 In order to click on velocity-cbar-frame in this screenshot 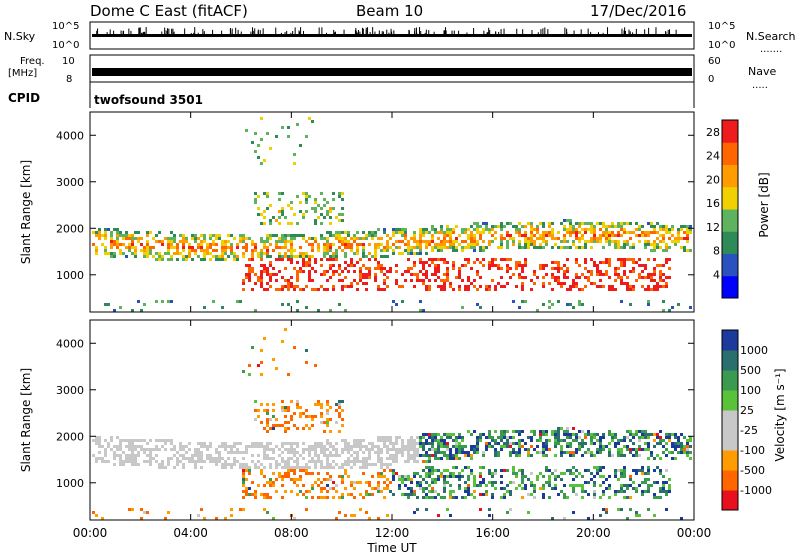, I will do `click(730, 420)`.